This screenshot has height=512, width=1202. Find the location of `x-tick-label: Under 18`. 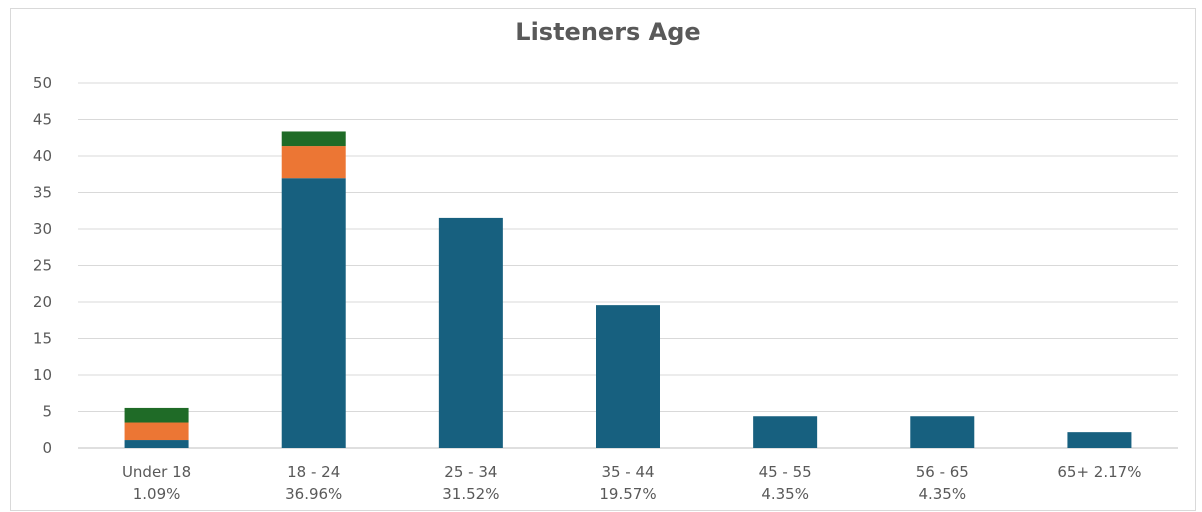

x-tick-label: Under 18 is located at coordinates (156, 472).